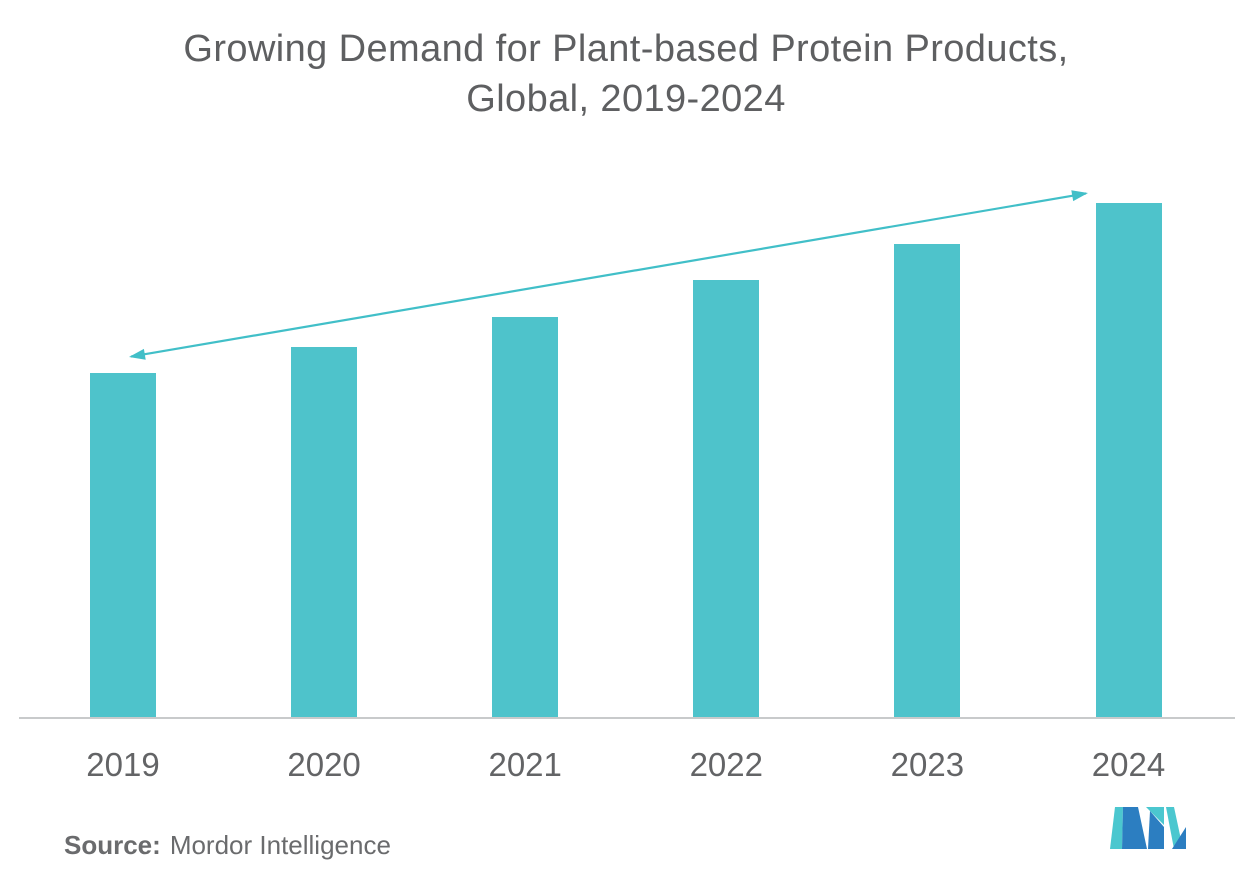 The height and width of the screenshot is (880, 1252). I want to click on bar-2023, so click(927, 481).